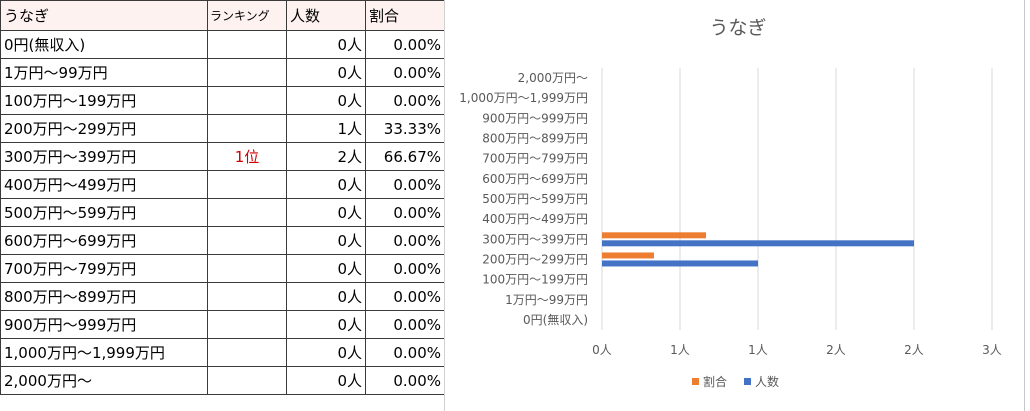 The image size is (1030, 411). Describe the element at coordinates (992, 350) in the screenshot. I see `x-tick-label: 3人` at that location.